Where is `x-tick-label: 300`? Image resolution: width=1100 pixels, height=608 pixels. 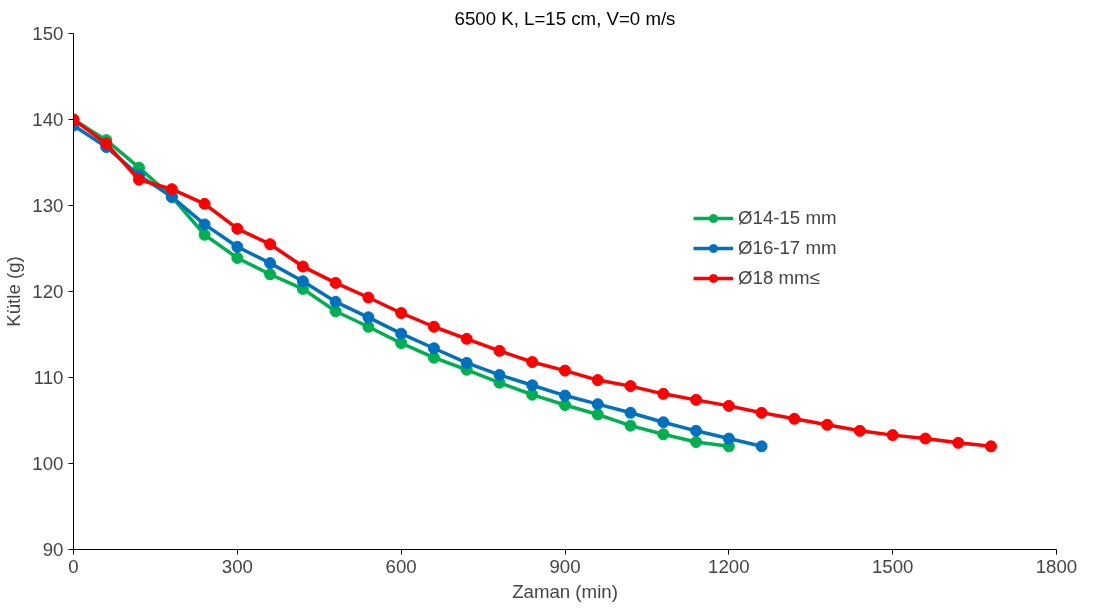 x-tick-label: 300 is located at coordinates (237, 566).